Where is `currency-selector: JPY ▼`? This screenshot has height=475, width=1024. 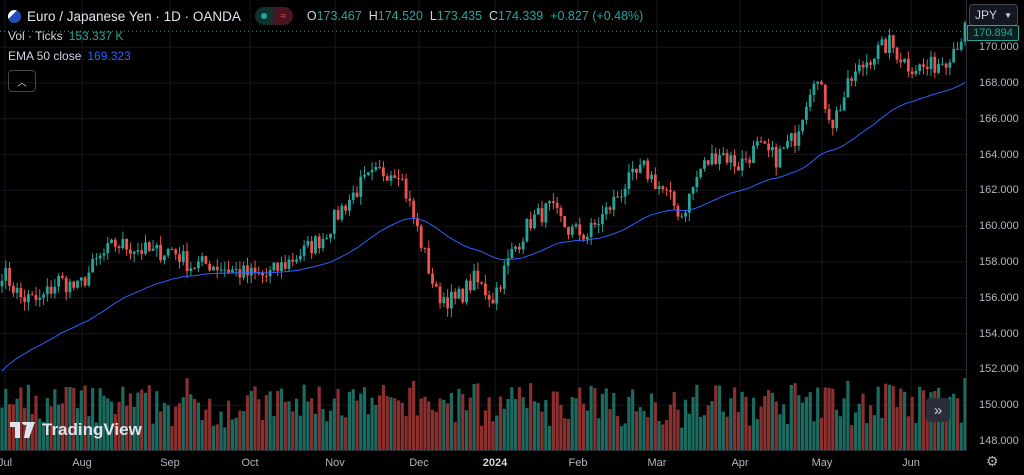
currency-selector: JPY ▼ is located at coordinates (993, 15).